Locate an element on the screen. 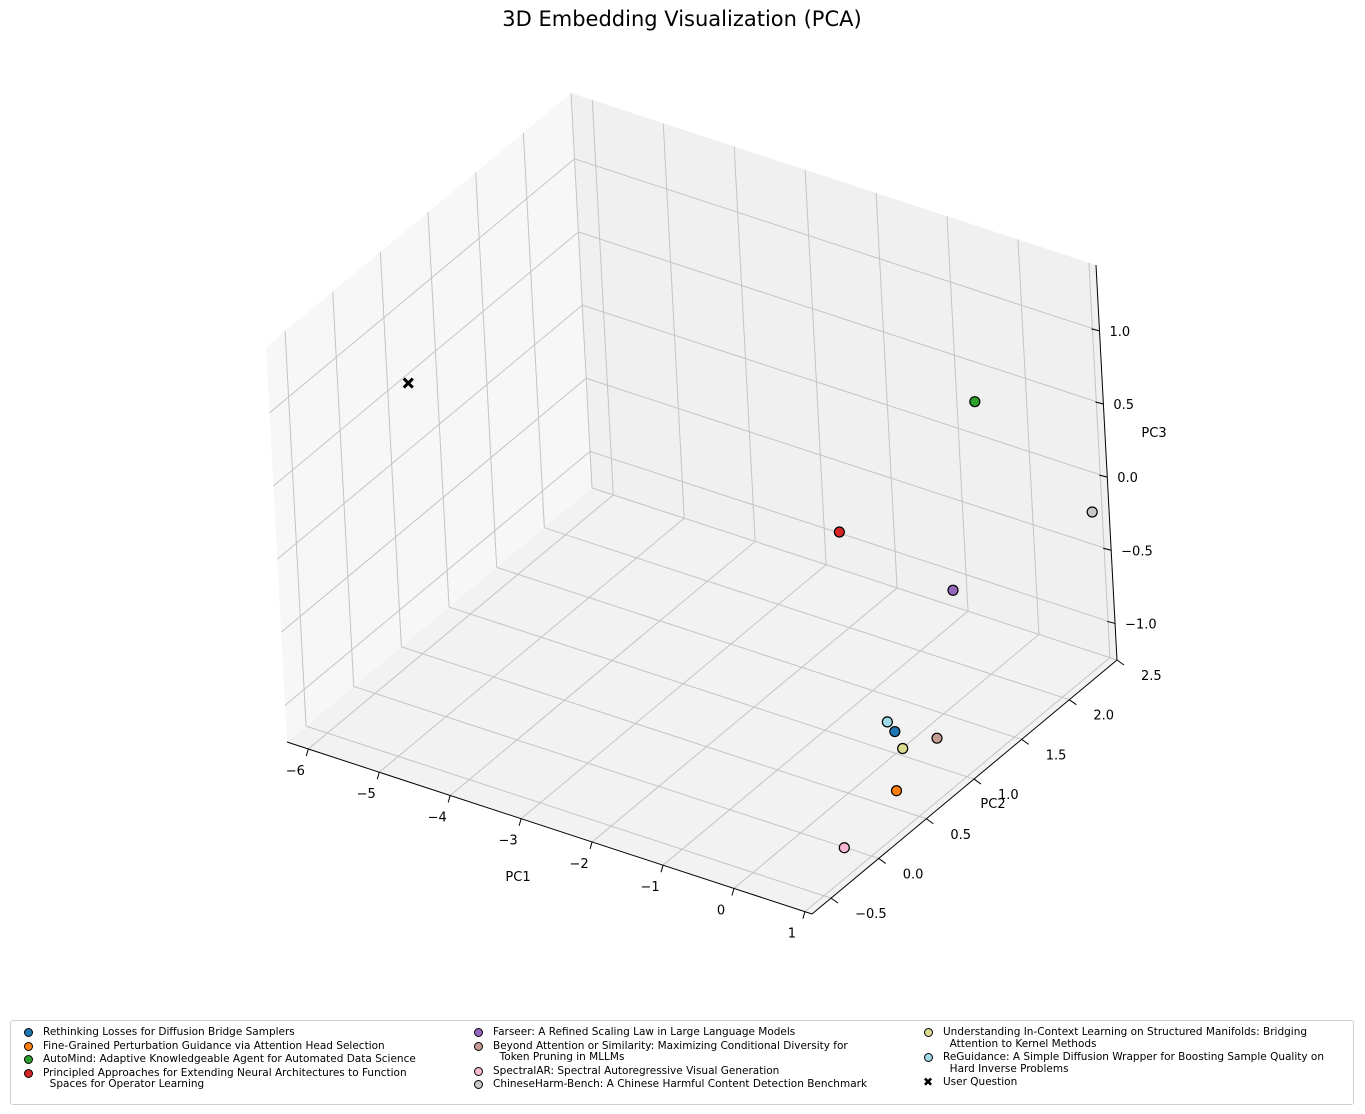  x-axis-line is located at coordinates (549, 828).